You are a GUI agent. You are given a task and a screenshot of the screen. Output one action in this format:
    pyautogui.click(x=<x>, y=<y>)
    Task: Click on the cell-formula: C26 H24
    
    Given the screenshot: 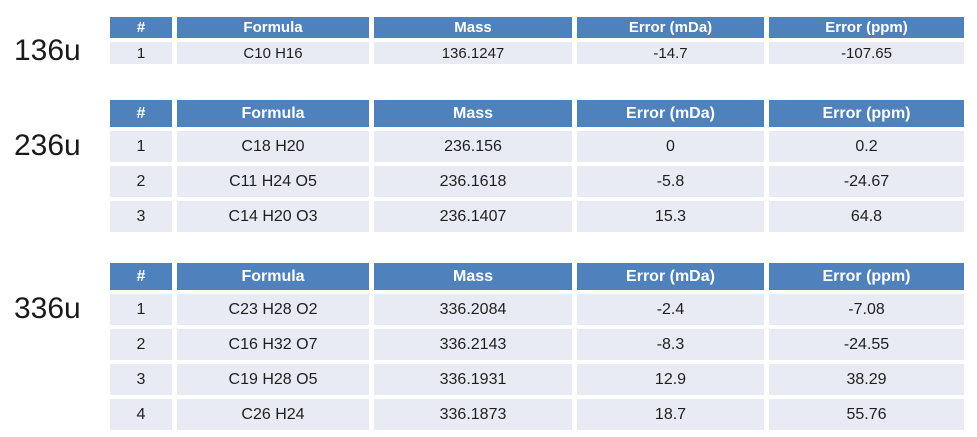 What is the action you would take?
    pyautogui.click(x=273, y=414)
    